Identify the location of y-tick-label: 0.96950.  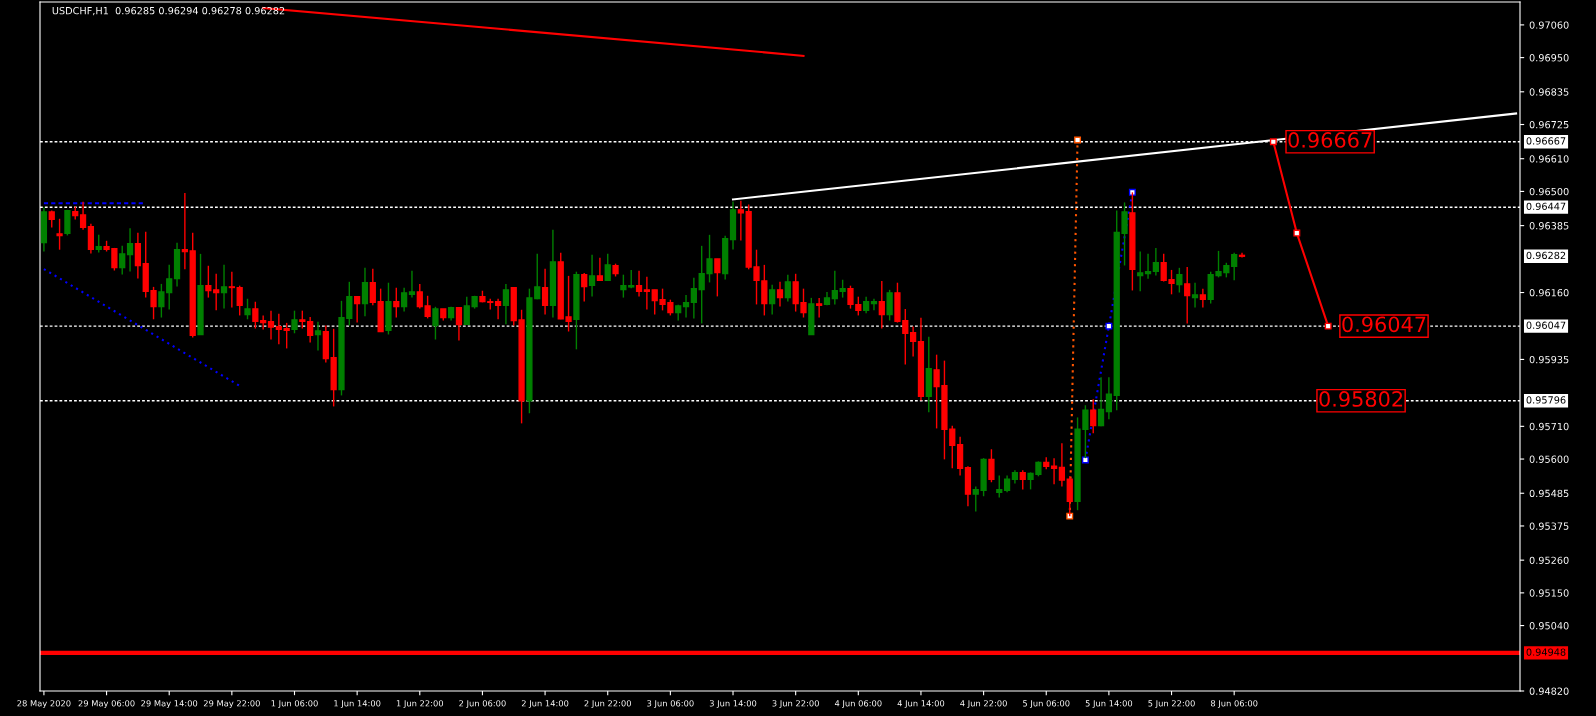
(1549, 58).